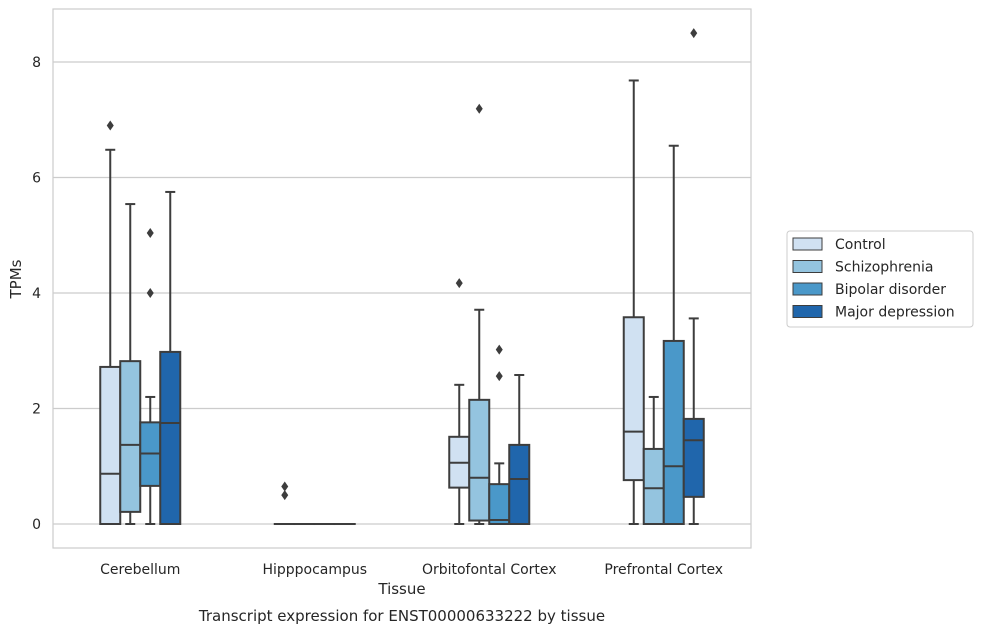 Image resolution: width=983 pixels, height=634 pixels. What do you see at coordinates (16, 279) in the screenshot?
I see `y-axis-title: TPMs` at bounding box center [16, 279].